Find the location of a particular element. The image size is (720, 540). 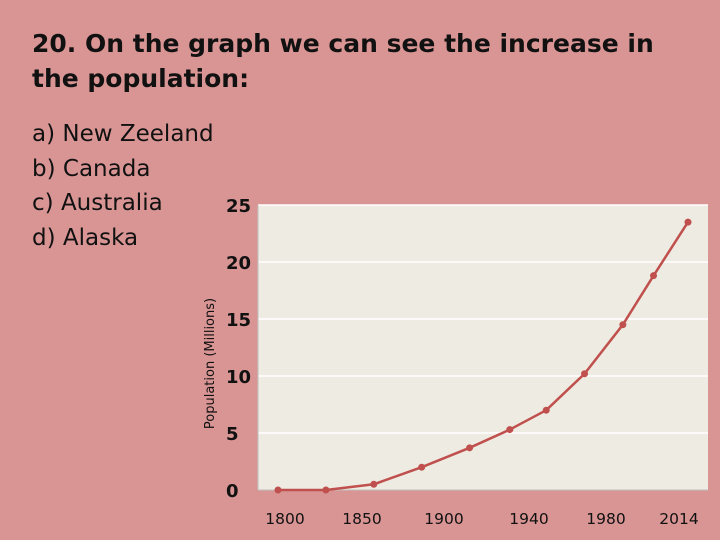

x-tick-label: 1850 is located at coordinates (361, 519).